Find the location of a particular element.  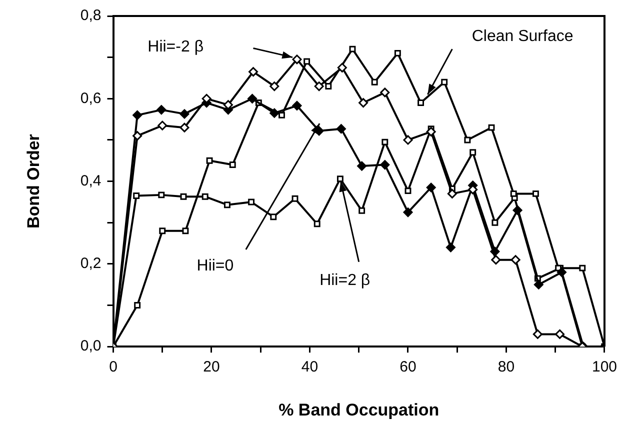

text: Hii=2 β is located at coordinates (345, 280).